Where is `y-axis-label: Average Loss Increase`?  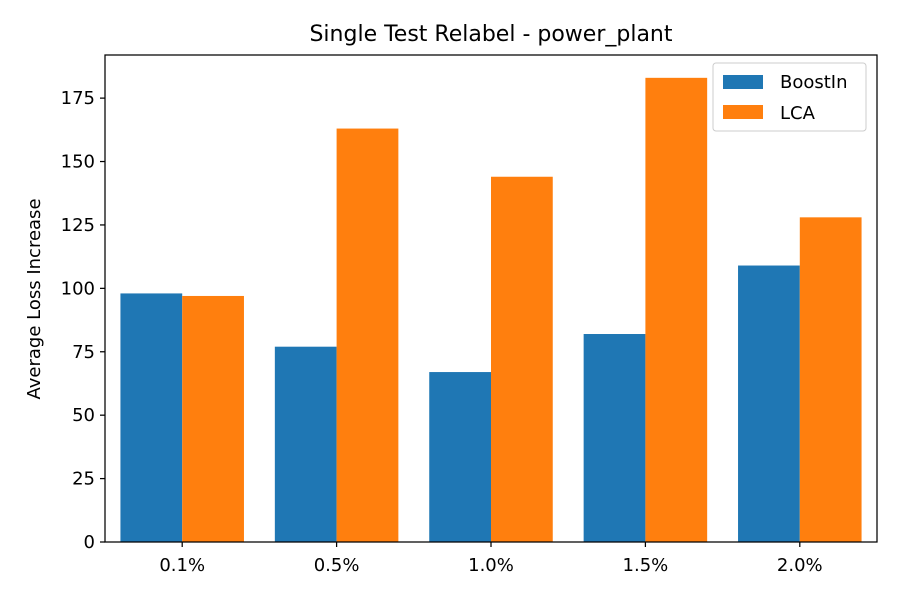 y-axis-label: Average Loss Increase is located at coordinates (34, 298).